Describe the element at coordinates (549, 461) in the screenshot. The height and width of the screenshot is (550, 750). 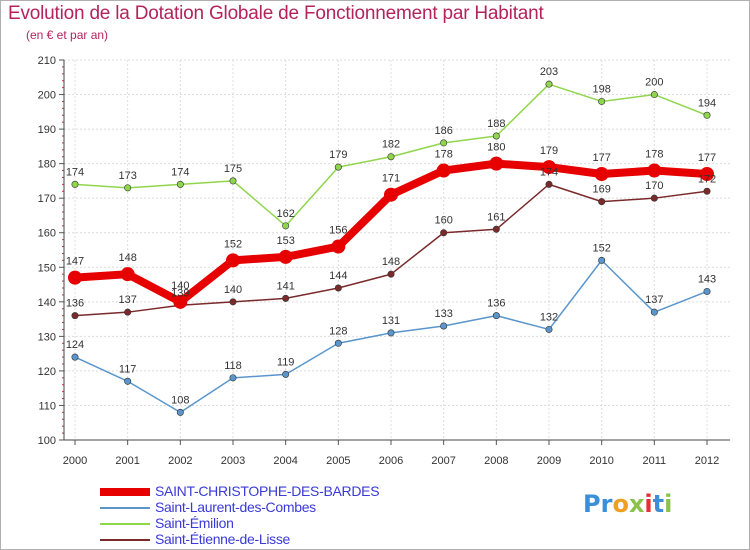
I see `x-tick-label: 2009` at that location.